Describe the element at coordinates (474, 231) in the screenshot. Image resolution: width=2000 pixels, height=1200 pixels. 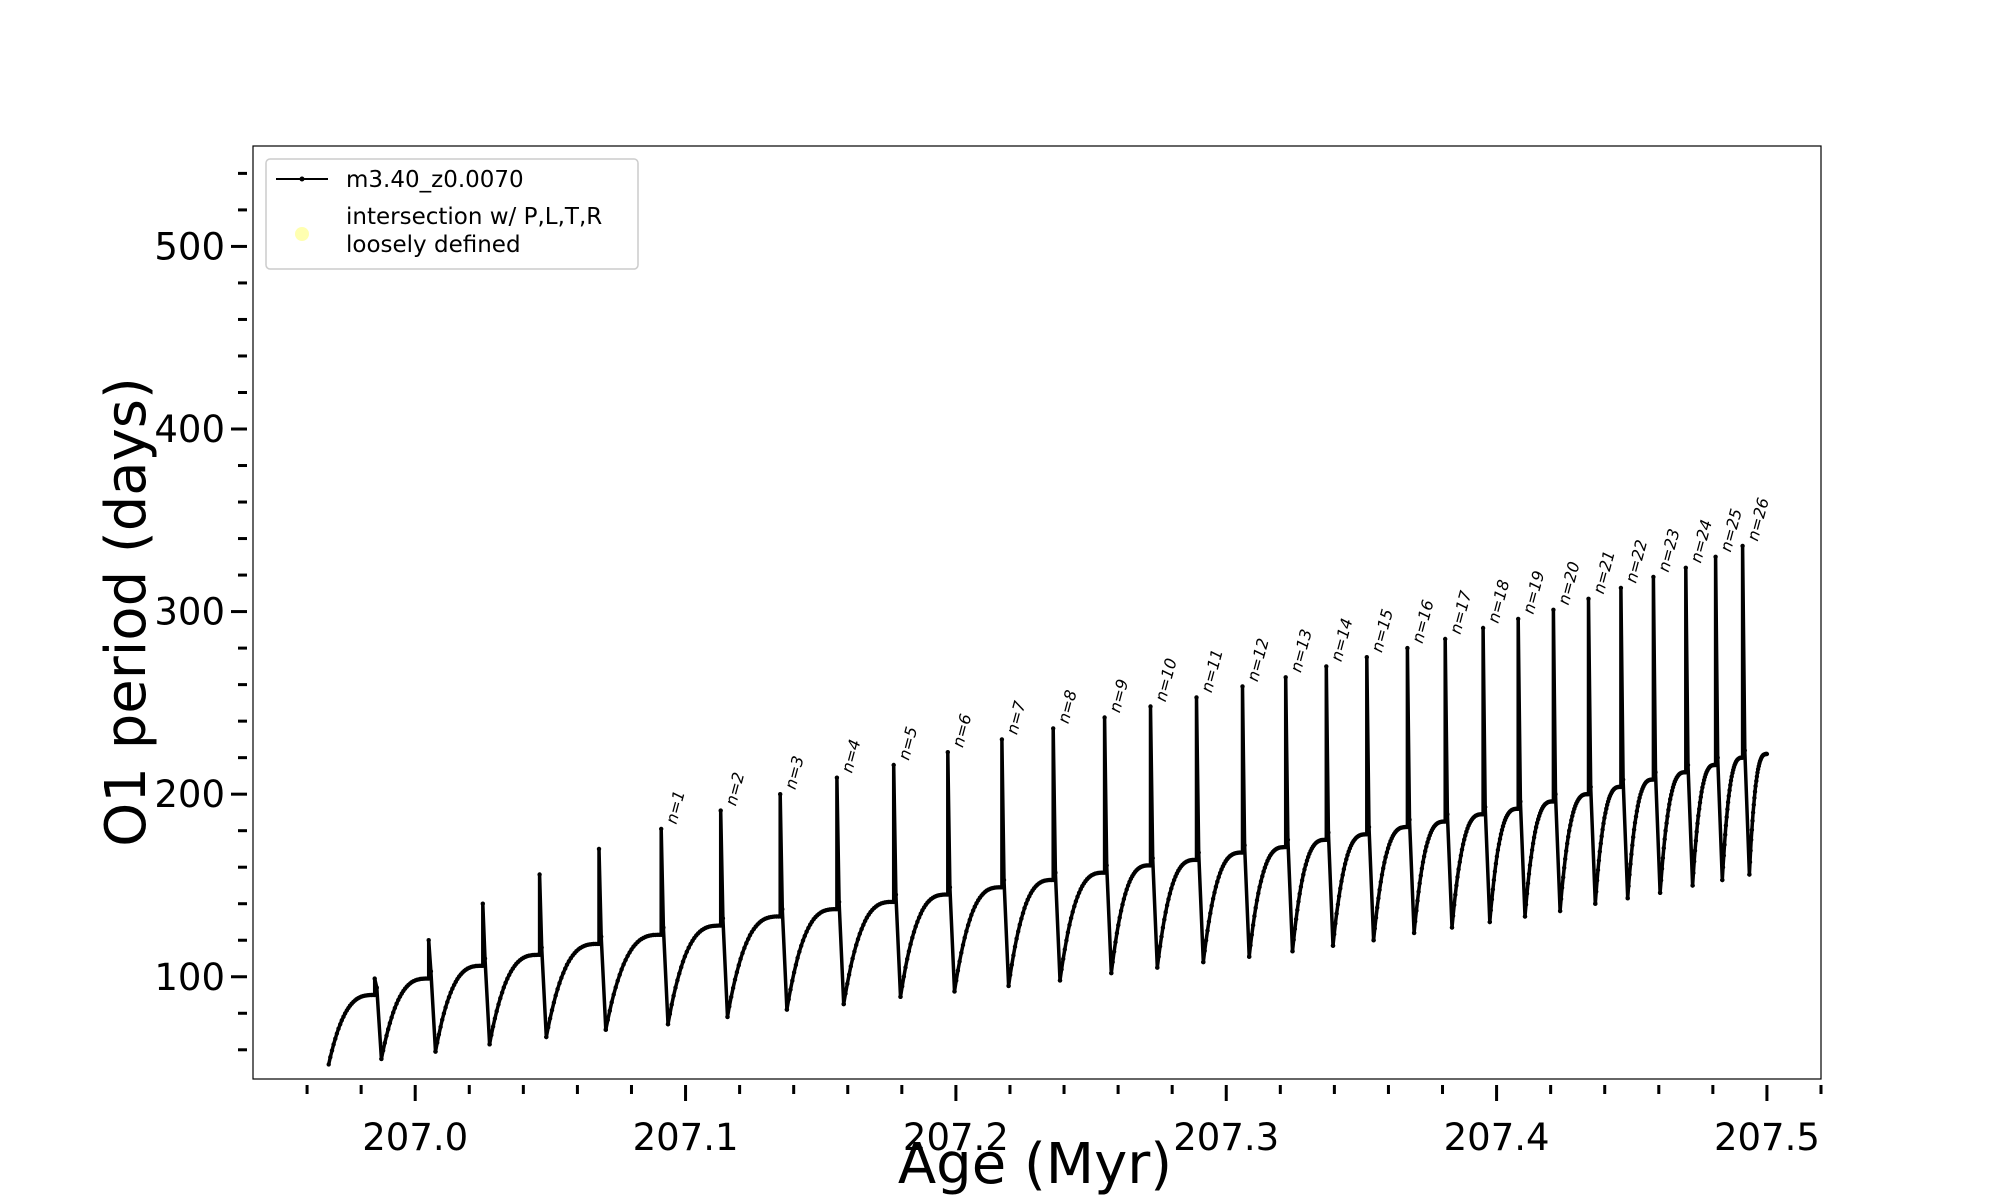
I see `legend-label-intersection: intersection w/ P,L,T,R loosely defined` at that location.